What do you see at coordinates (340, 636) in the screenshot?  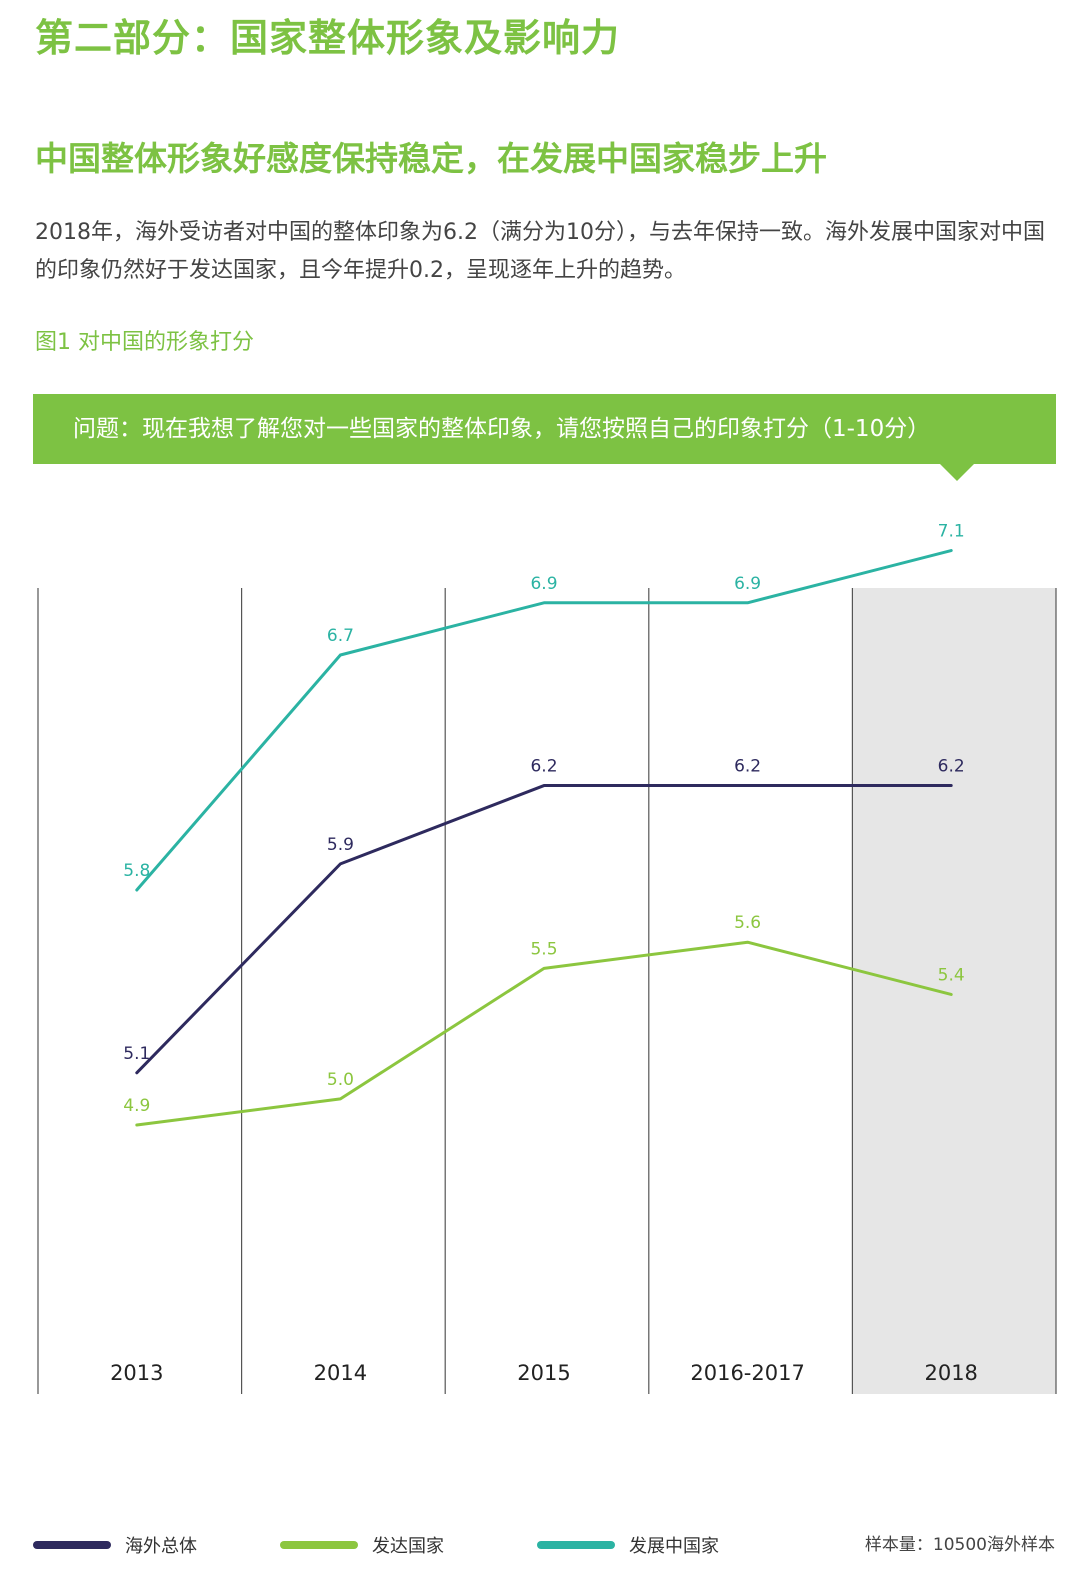 I see `data-label: 6.7` at bounding box center [340, 636].